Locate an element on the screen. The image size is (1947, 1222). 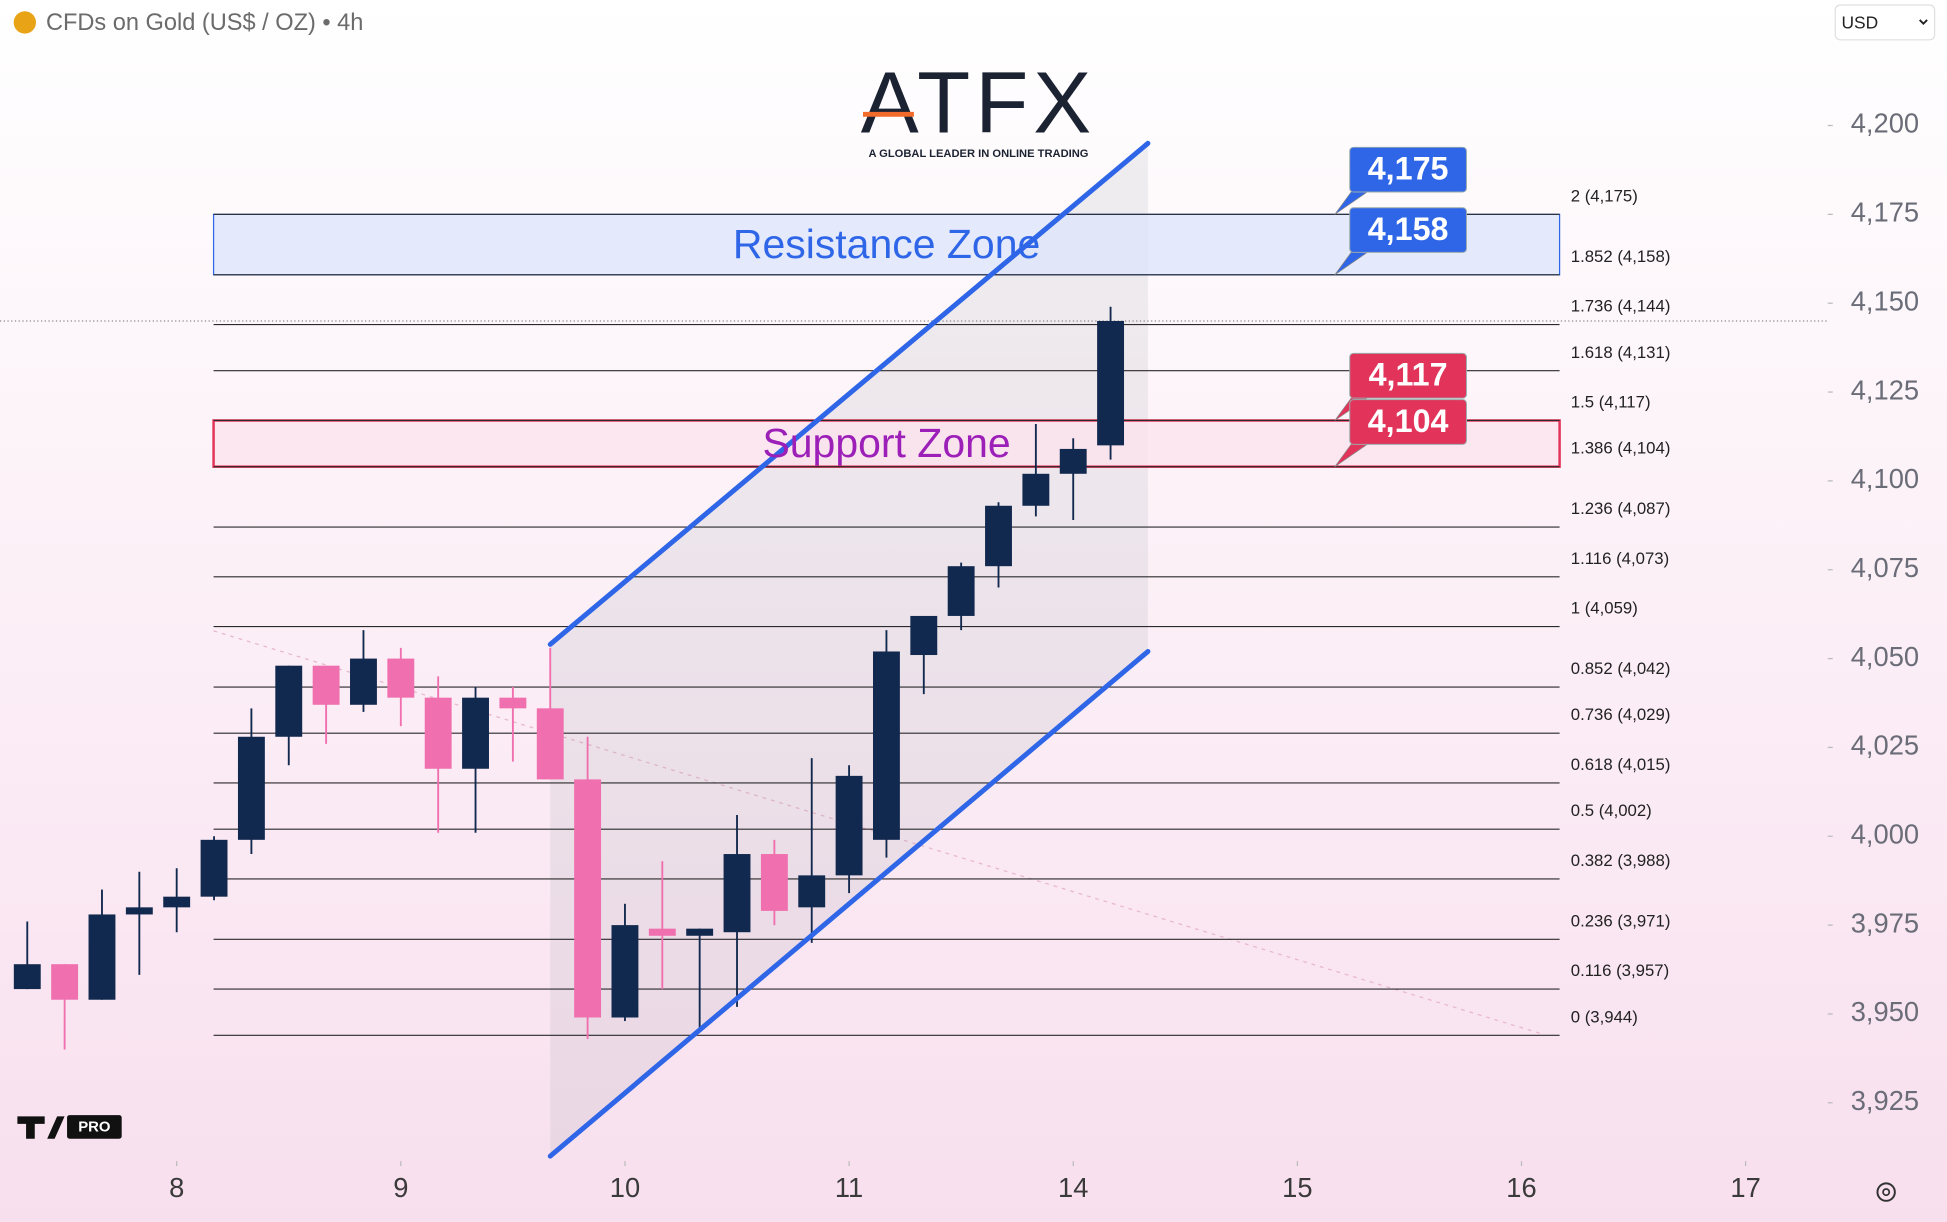
x-tick-label: 11 is located at coordinates (849, 1187).